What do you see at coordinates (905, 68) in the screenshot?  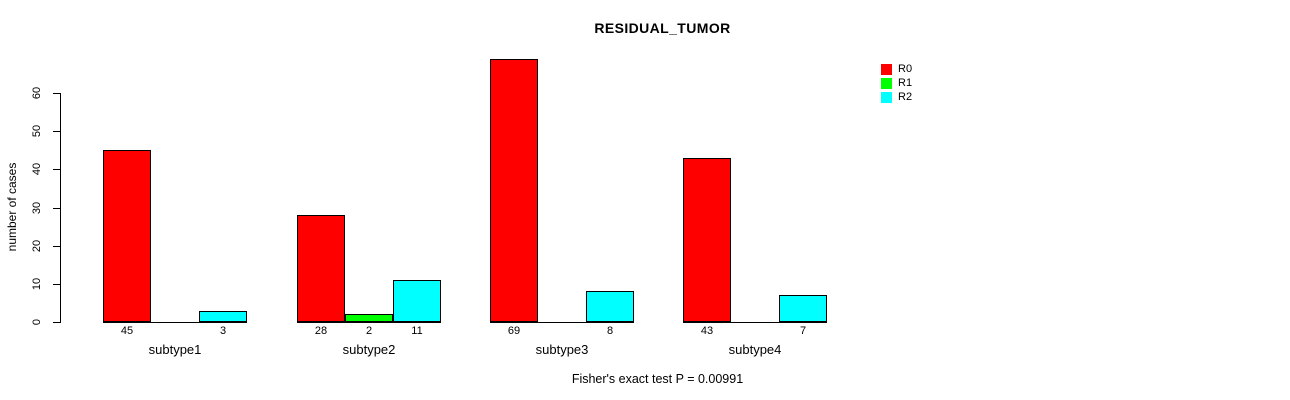 I see `legend-label: R0` at bounding box center [905, 68].